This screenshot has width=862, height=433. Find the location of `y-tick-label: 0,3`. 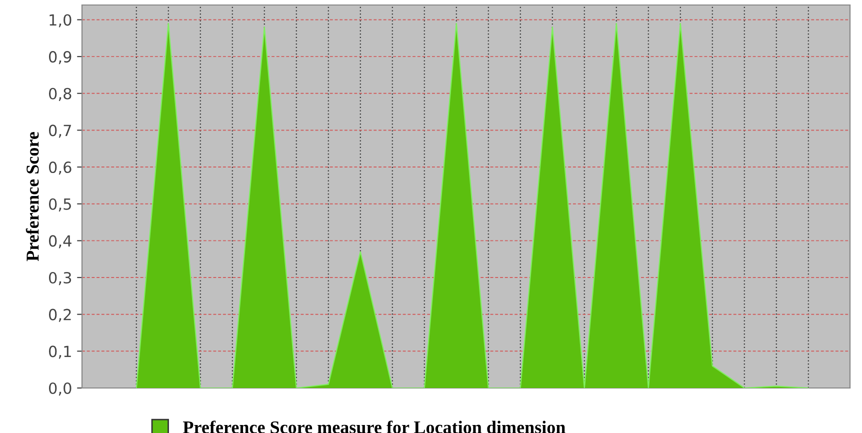

y-tick-label: 0,3 is located at coordinates (60, 279).